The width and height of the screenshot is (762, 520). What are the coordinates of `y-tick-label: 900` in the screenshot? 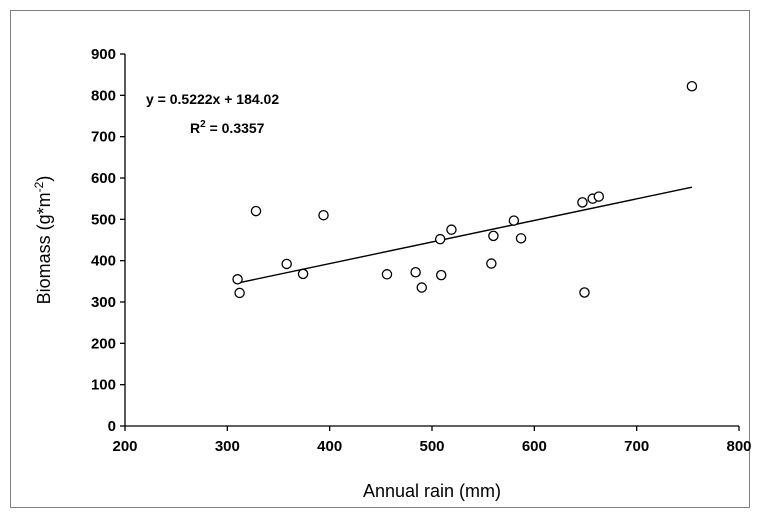 It's located at (103, 54).